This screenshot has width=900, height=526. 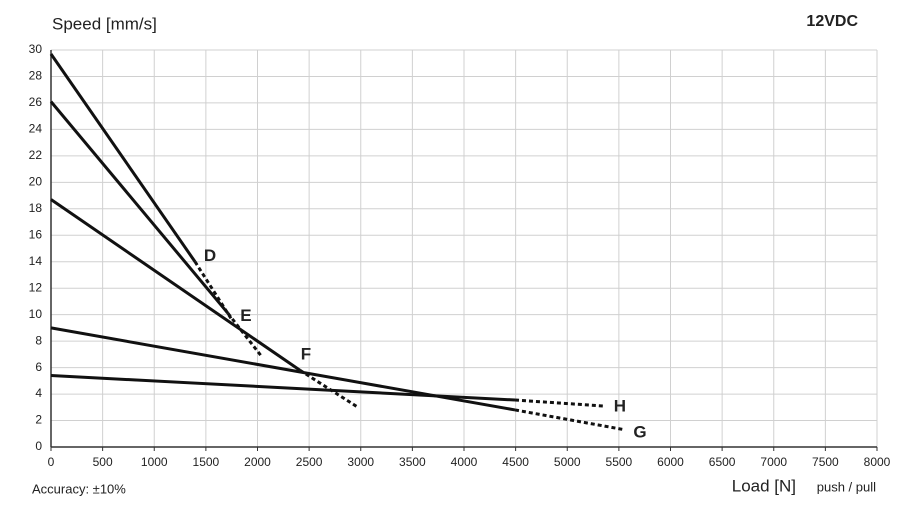 What do you see at coordinates (306, 354) in the screenshot?
I see `series-label: F` at bounding box center [306, 354].